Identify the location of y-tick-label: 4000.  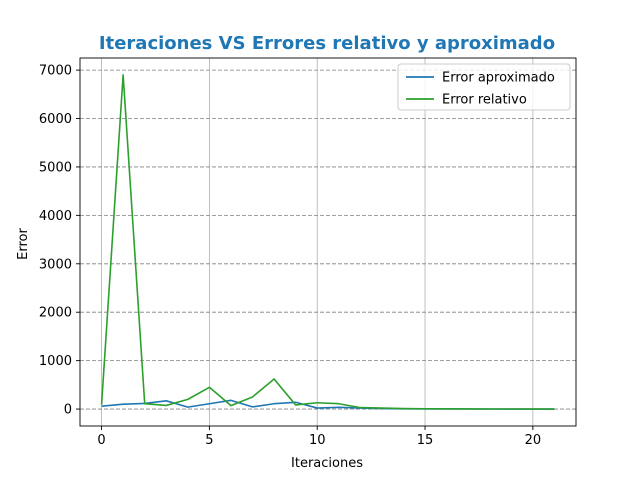
(55, 216).